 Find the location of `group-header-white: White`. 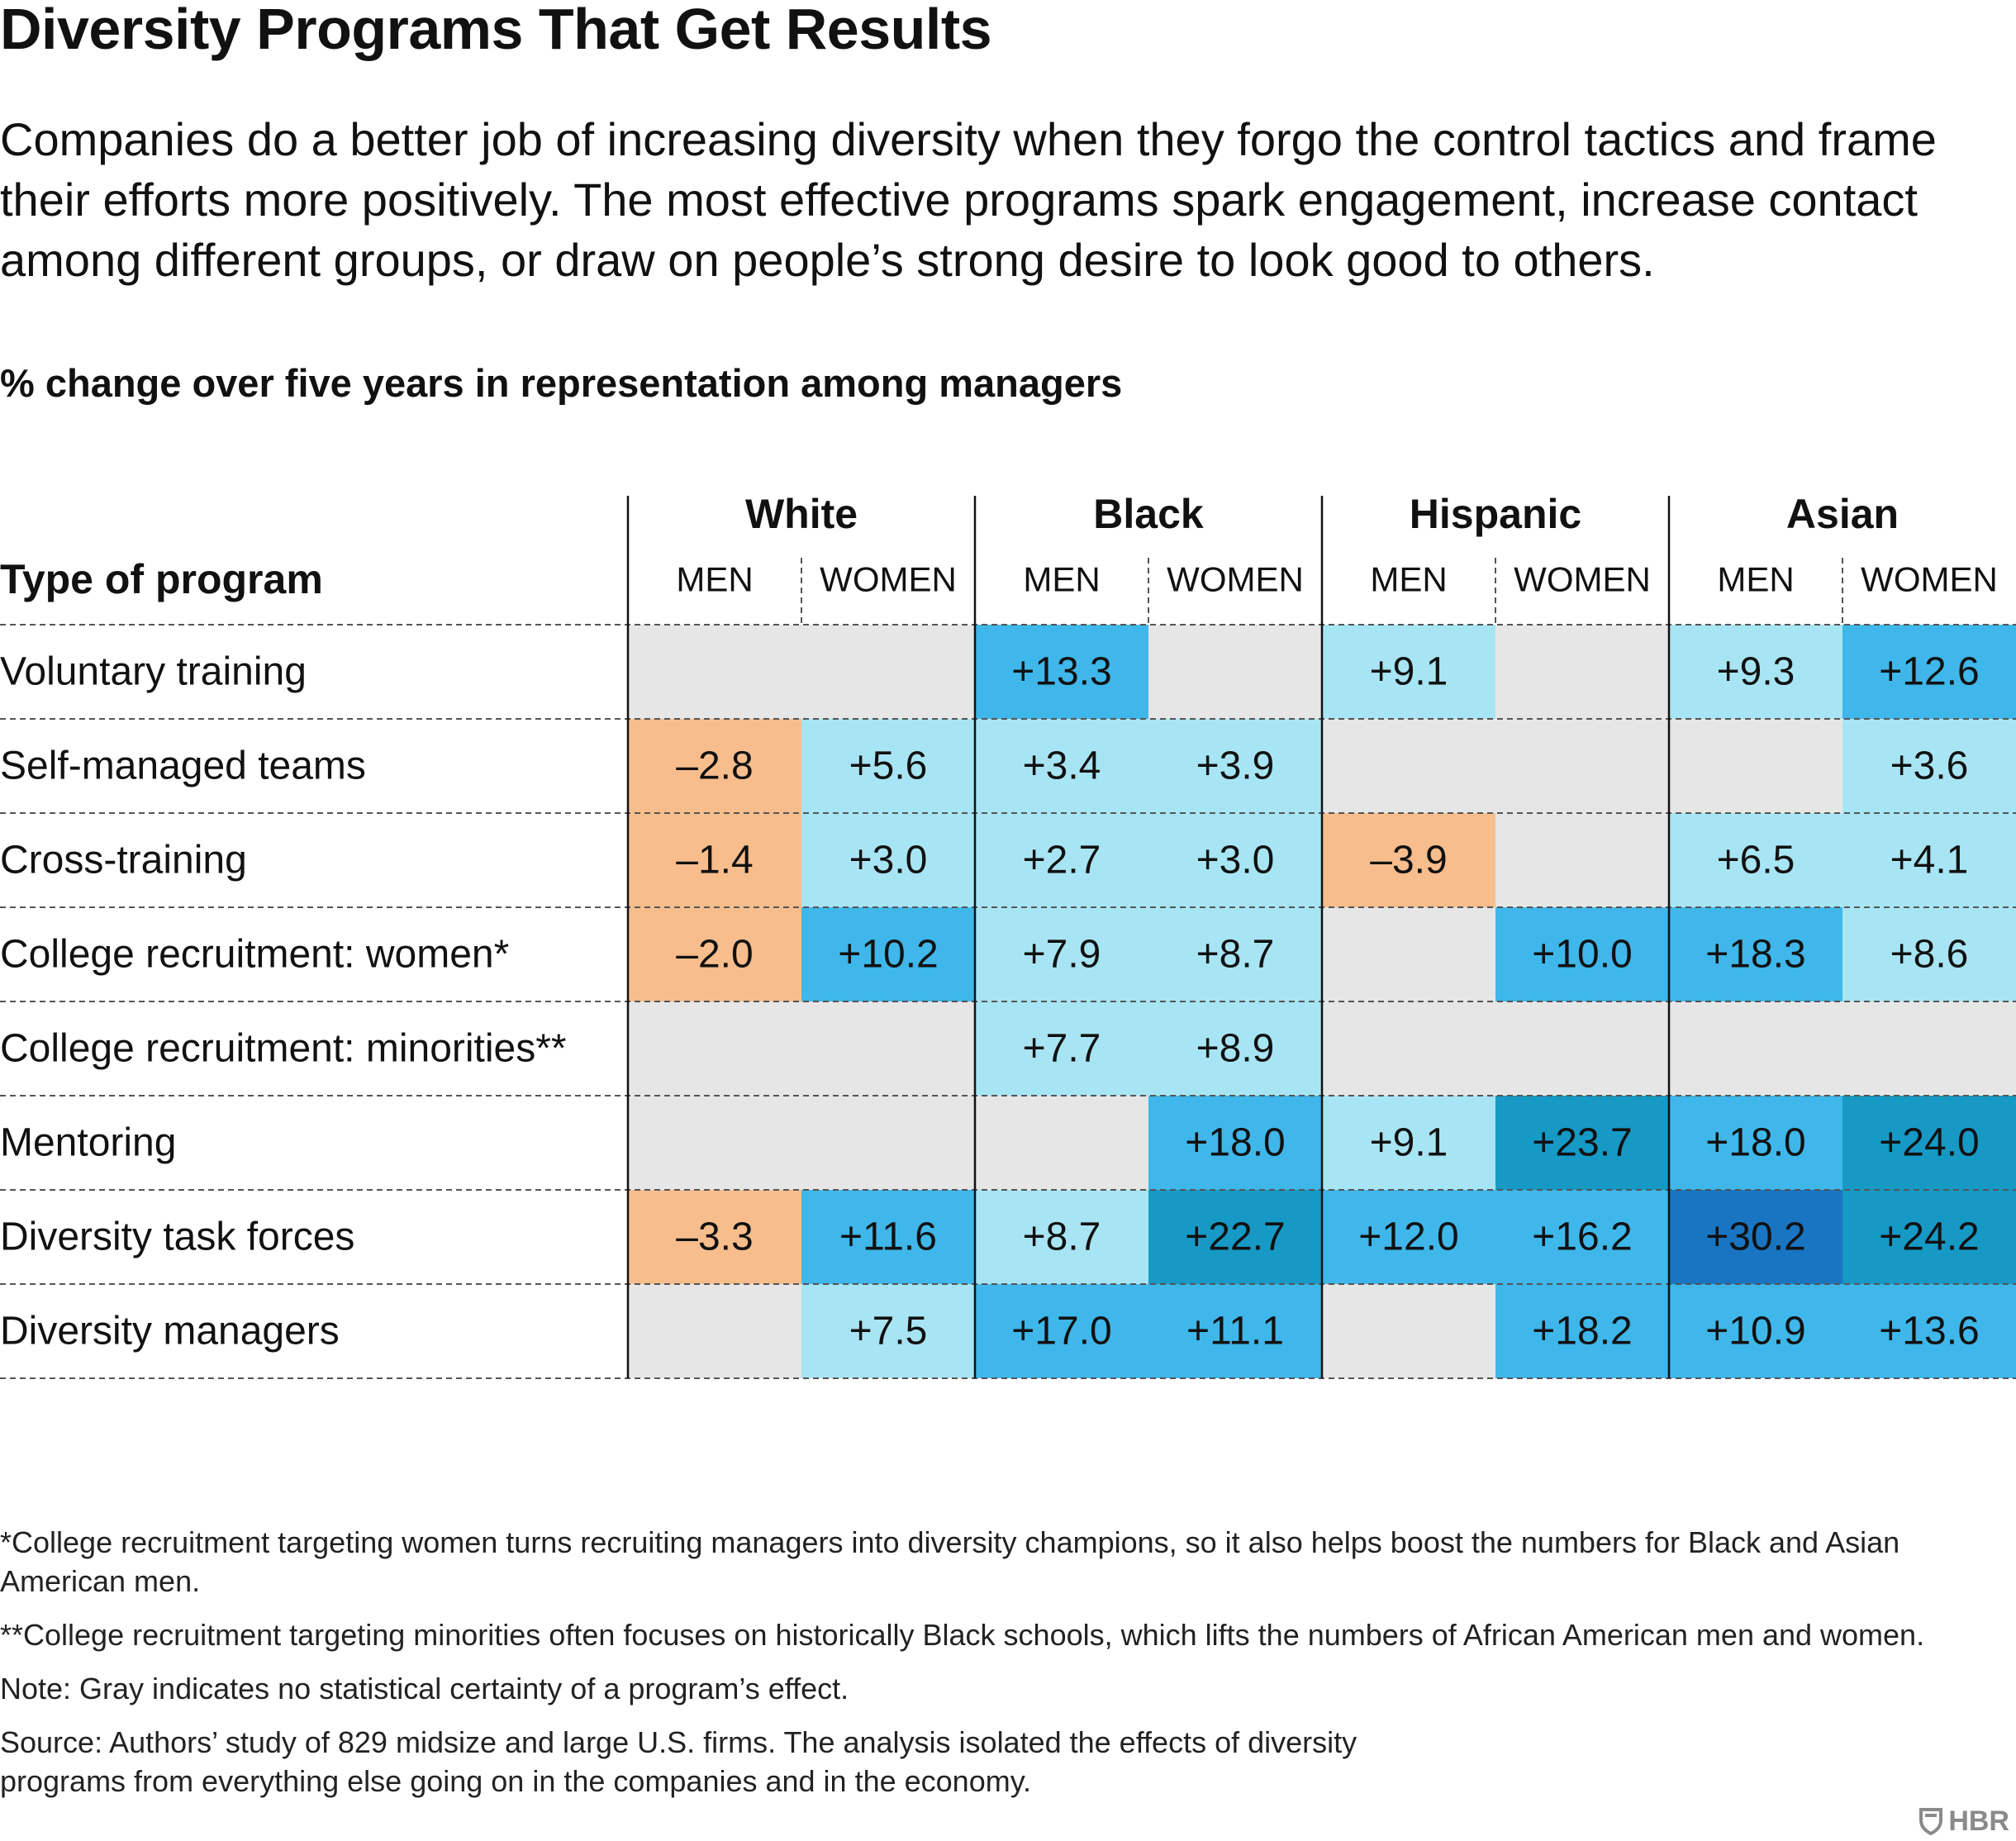

group-header-white: White is located at coordinates (801, 514).